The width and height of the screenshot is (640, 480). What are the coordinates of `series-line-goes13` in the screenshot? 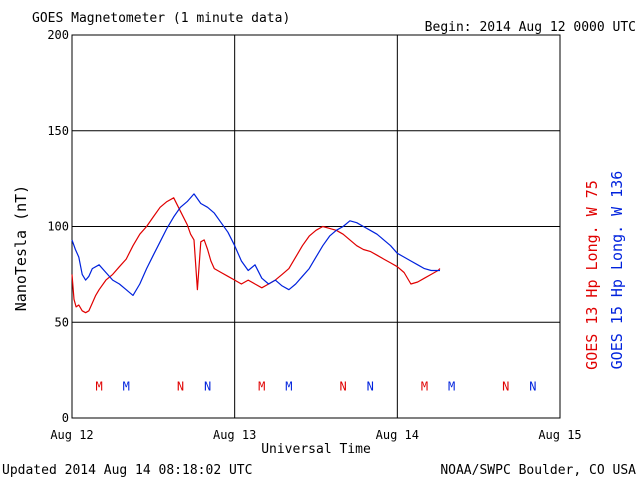 It's located at (256, 255).